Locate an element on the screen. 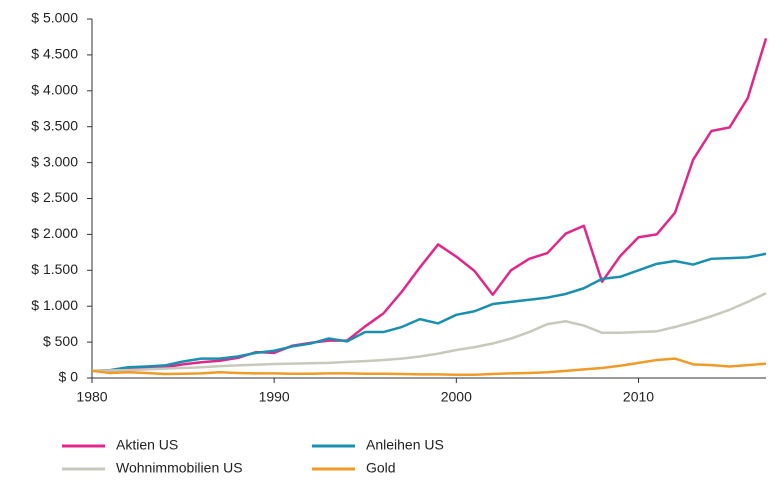 The image size is (780, 481). y-tick-label: $ 2.500 is located at coordinates (54, 197).